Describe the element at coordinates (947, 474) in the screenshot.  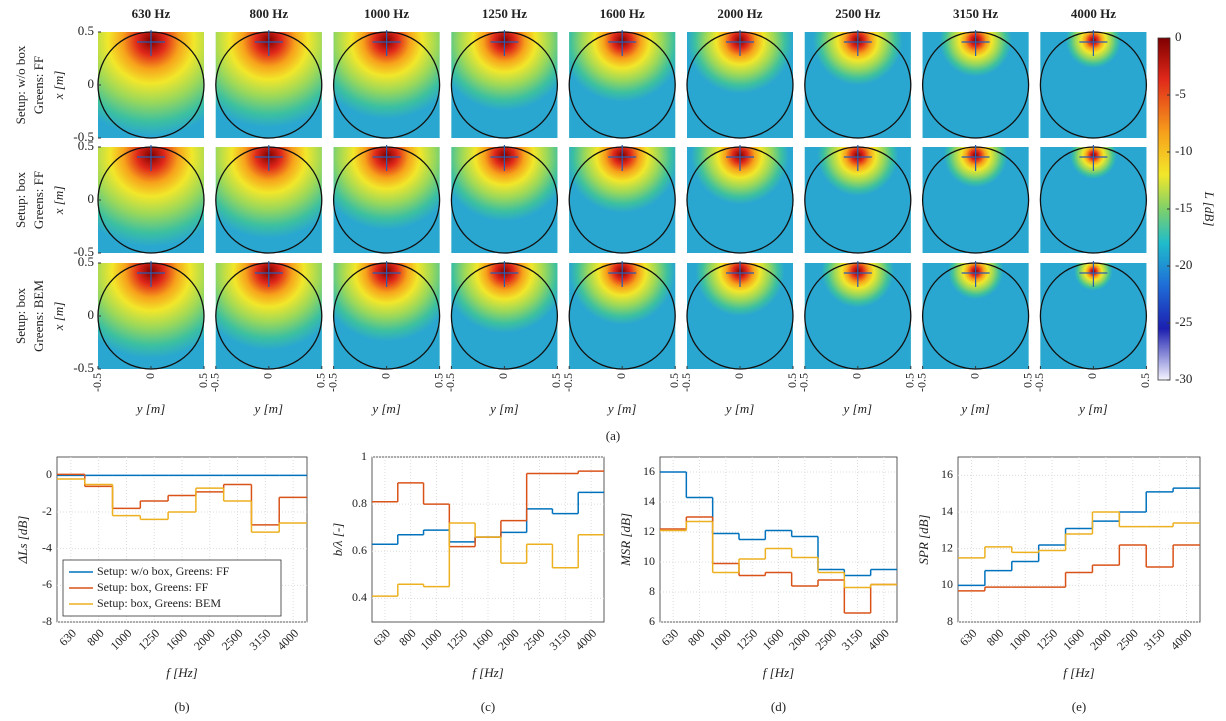
I see `y-tick-label: 16` at that location.